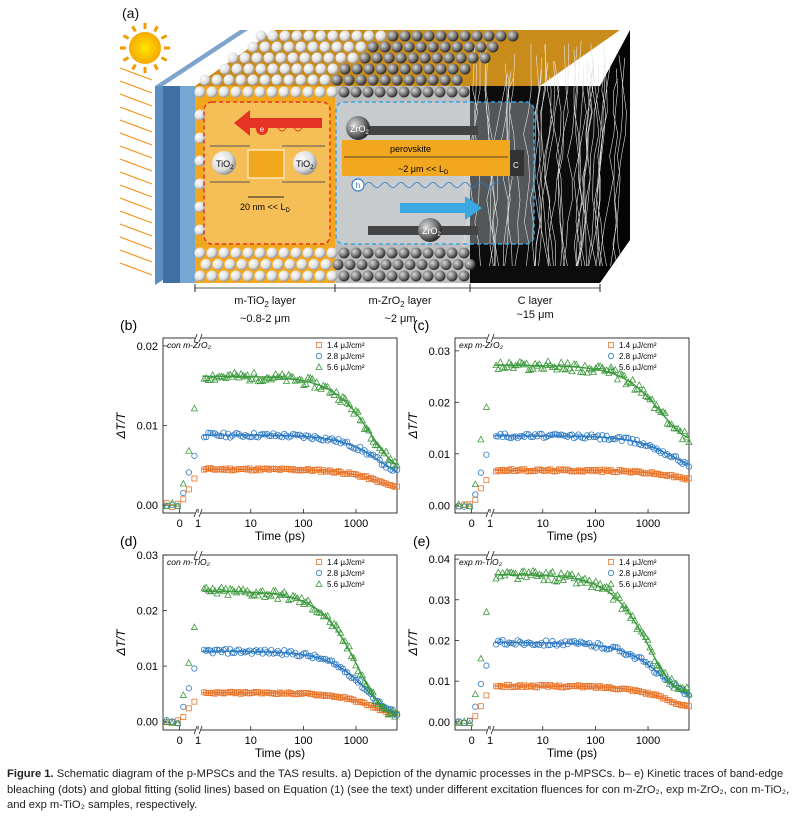  I want to click on layer-carbon-label: C layer ~15 μm, so click(535, 308).